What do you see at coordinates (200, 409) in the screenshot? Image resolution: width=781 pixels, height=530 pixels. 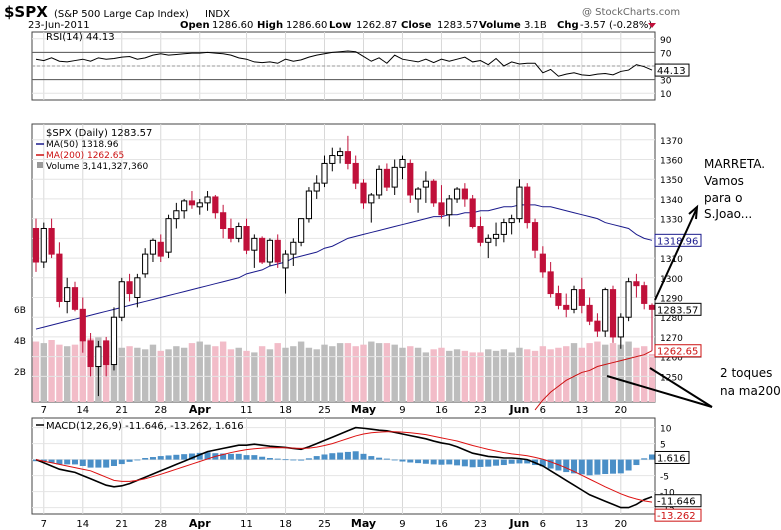 I see `x-label-price-4: Apr` at bounding box center [200, 409].